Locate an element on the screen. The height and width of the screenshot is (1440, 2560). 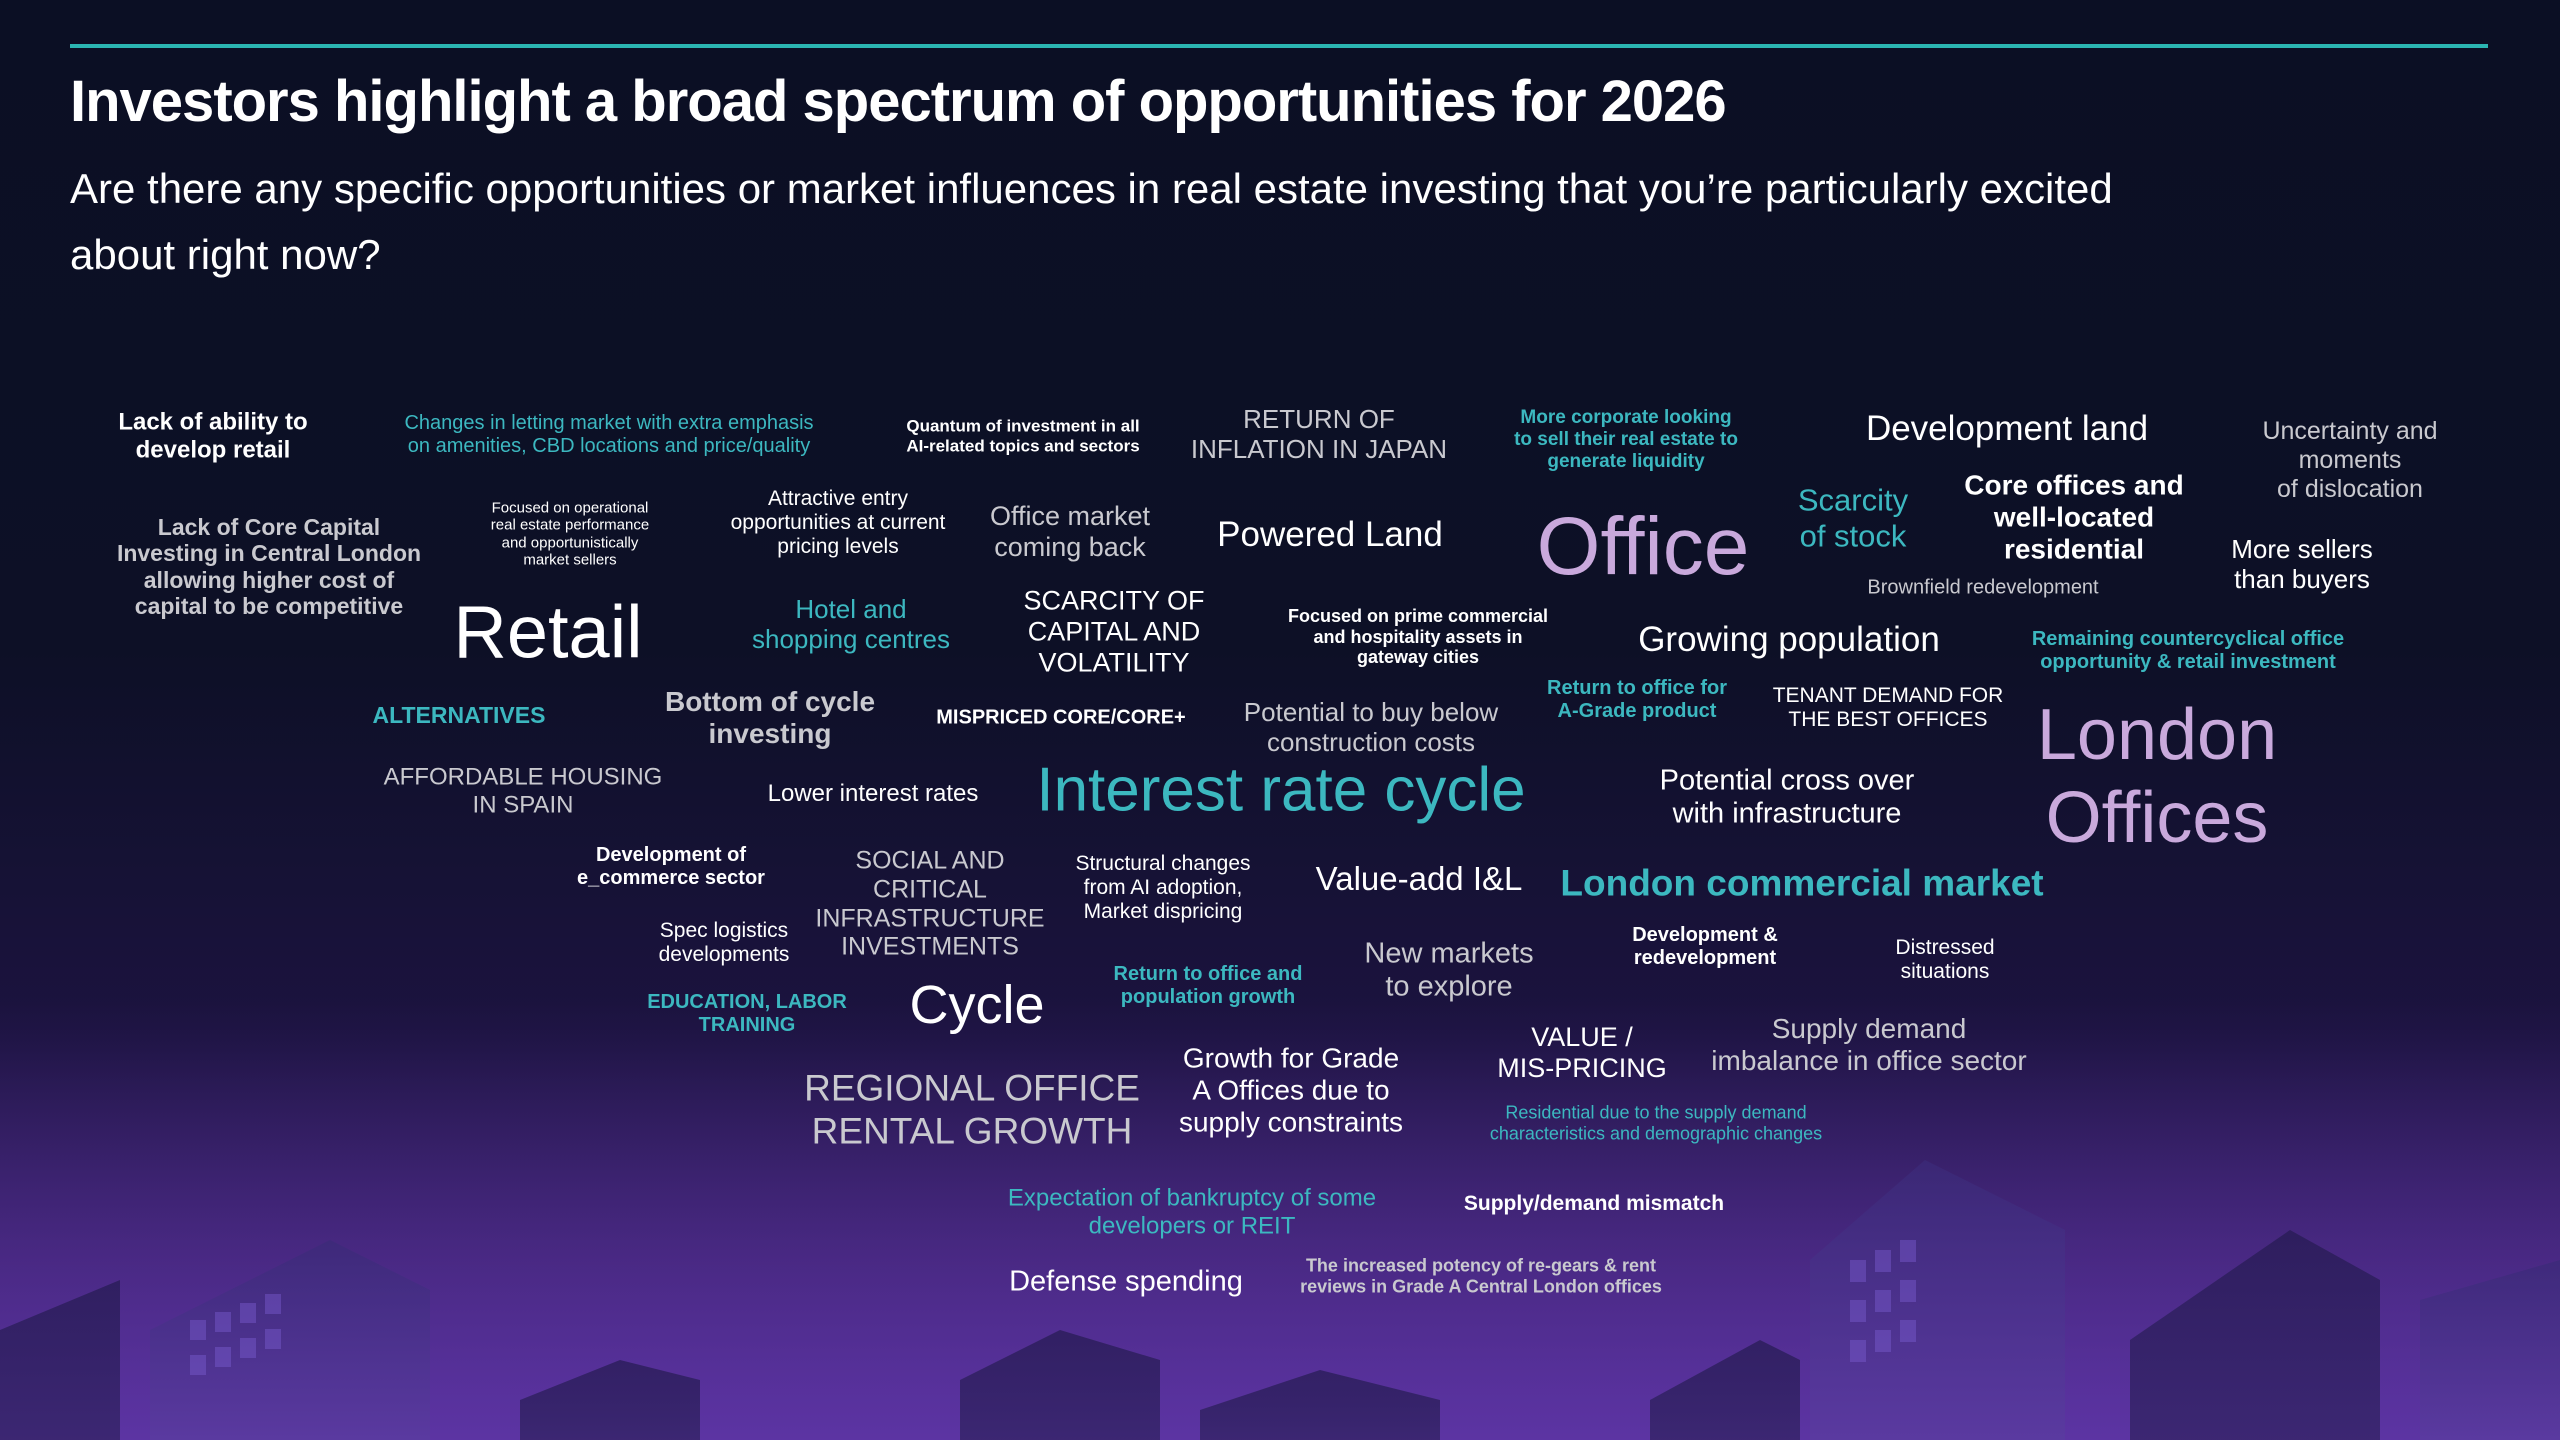
phrase-office: Office is located at coordinates (1643, 546).